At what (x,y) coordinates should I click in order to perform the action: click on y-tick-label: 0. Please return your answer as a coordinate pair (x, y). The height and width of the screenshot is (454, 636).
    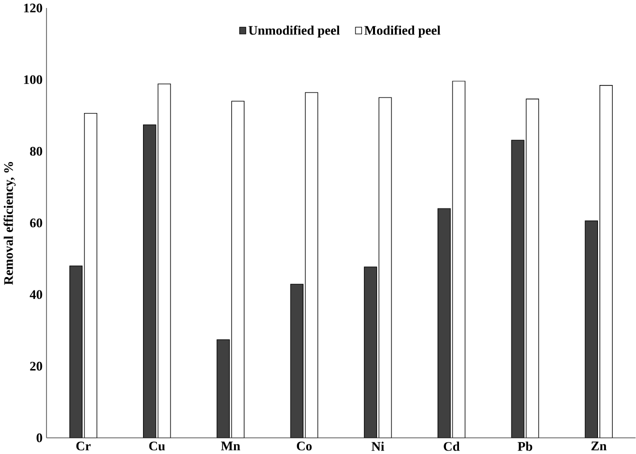
    Looking at the image, I should click on (39, 437).